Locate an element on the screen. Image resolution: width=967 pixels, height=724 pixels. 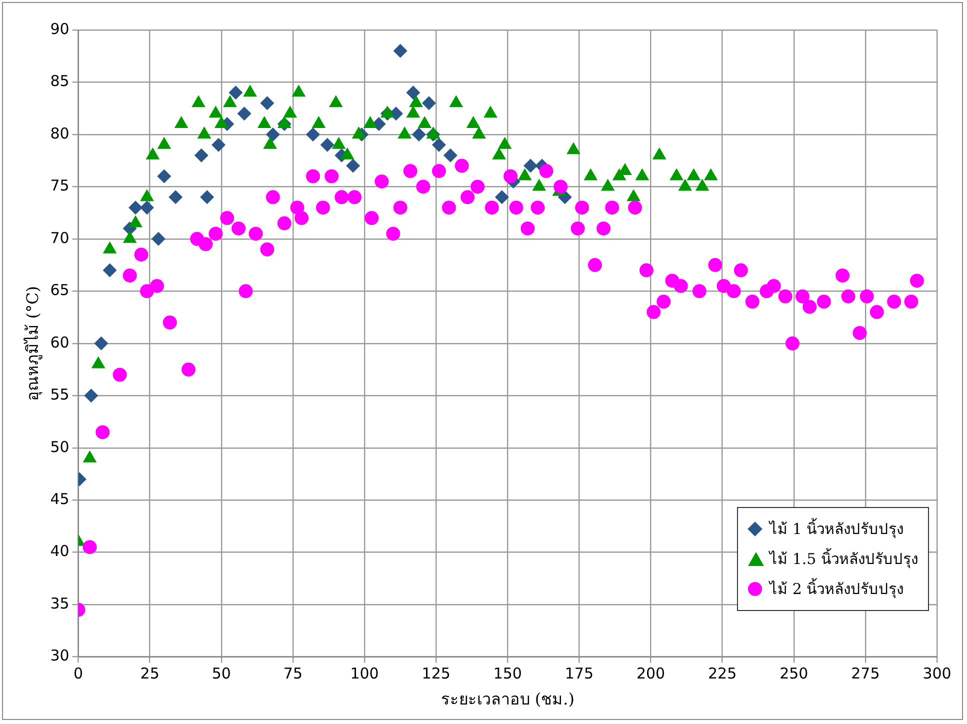
y-tick-label: 90 is located at coordinates (60, 29).